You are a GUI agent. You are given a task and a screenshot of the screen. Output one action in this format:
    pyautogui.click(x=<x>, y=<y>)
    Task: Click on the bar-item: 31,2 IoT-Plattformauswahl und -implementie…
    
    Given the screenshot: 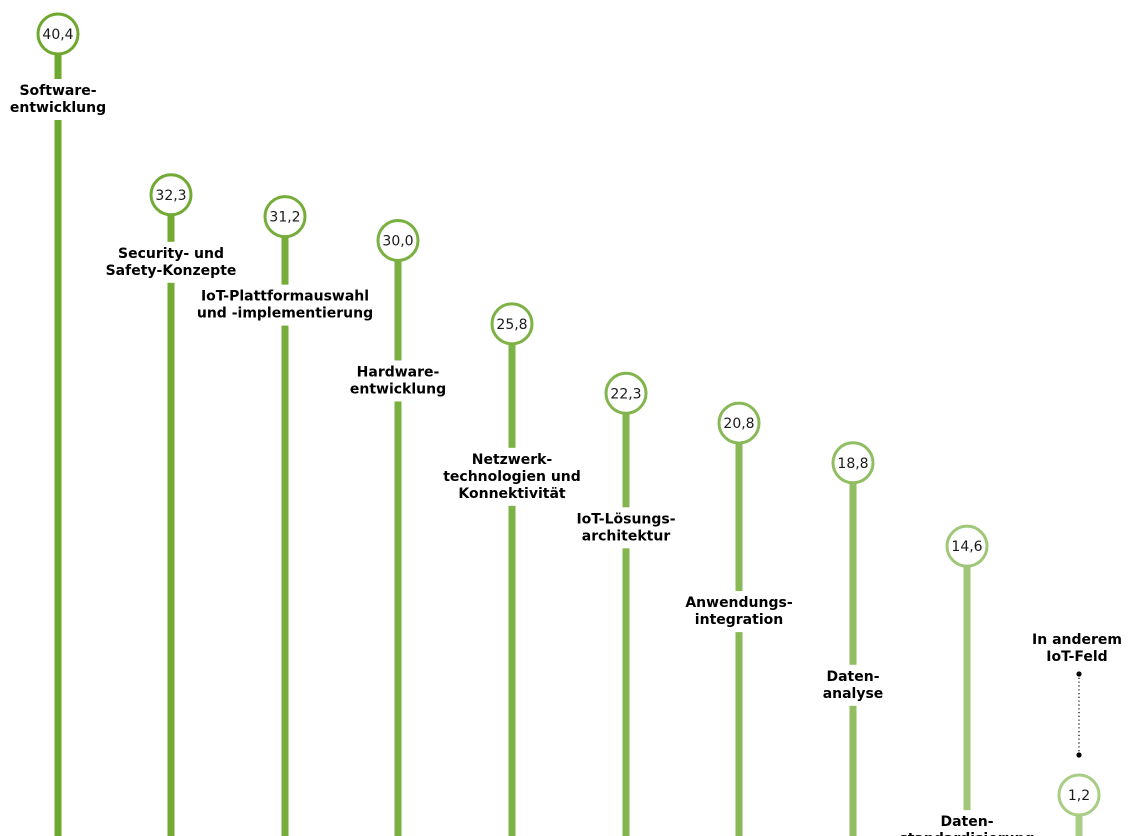 What is the action you would take?
    pyautogui.click(x=285, y=515)
    